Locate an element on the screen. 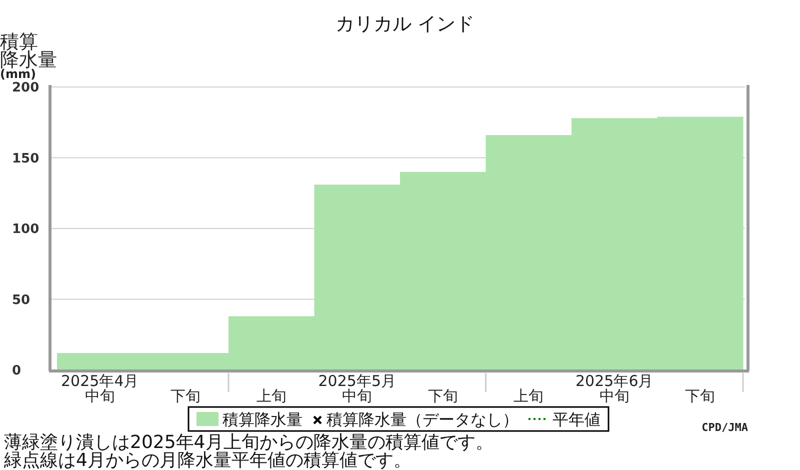 The height and width of the screenshot is (470, 800). y-tick-label: 200 is located at coordinates (26, 88).